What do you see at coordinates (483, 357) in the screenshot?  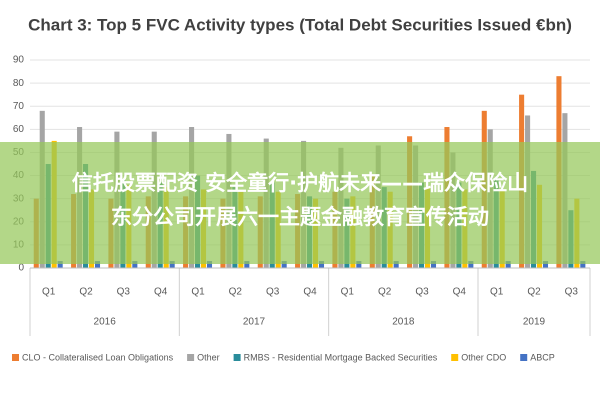 I see `legend-label: Other CDO` at bounding box center [483, 357].